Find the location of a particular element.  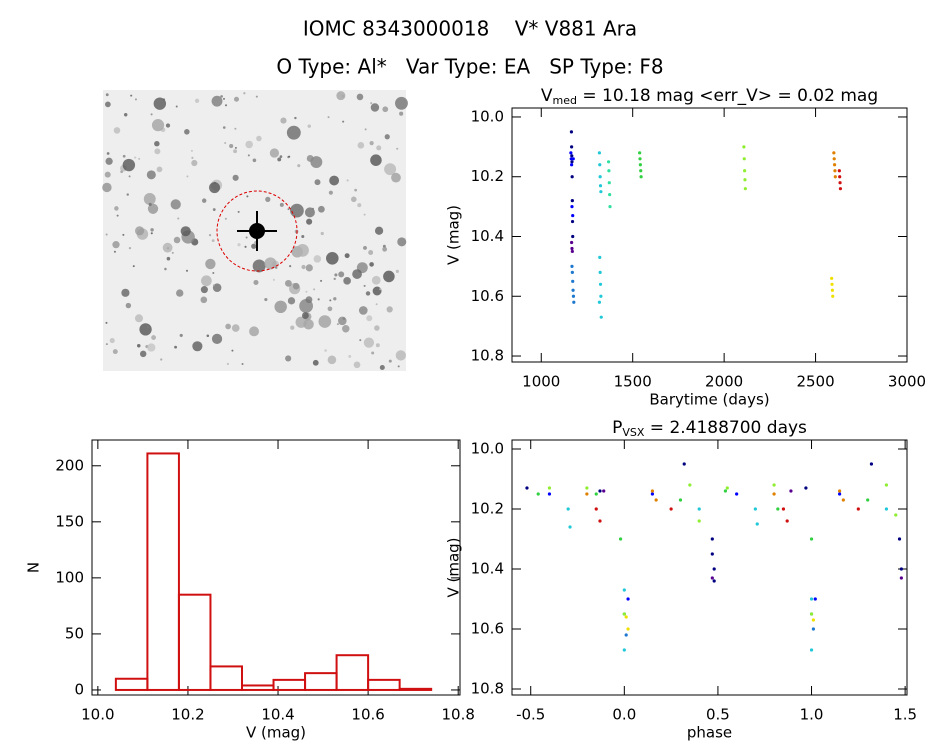

sky-image is located at coordinates (255, 230).